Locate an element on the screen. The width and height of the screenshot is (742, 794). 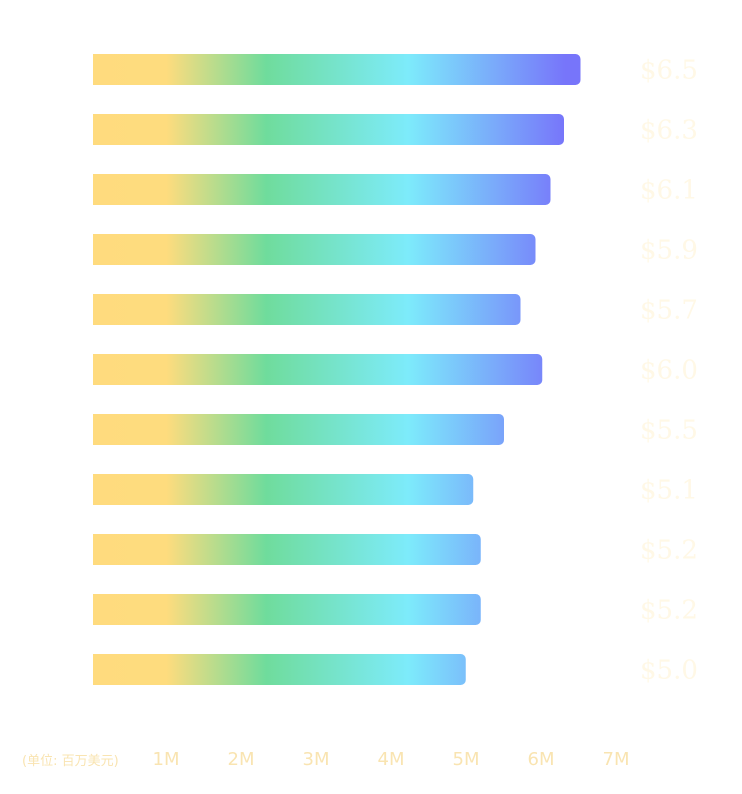
value-label: $6.3 is located at coordinates (669, 131).